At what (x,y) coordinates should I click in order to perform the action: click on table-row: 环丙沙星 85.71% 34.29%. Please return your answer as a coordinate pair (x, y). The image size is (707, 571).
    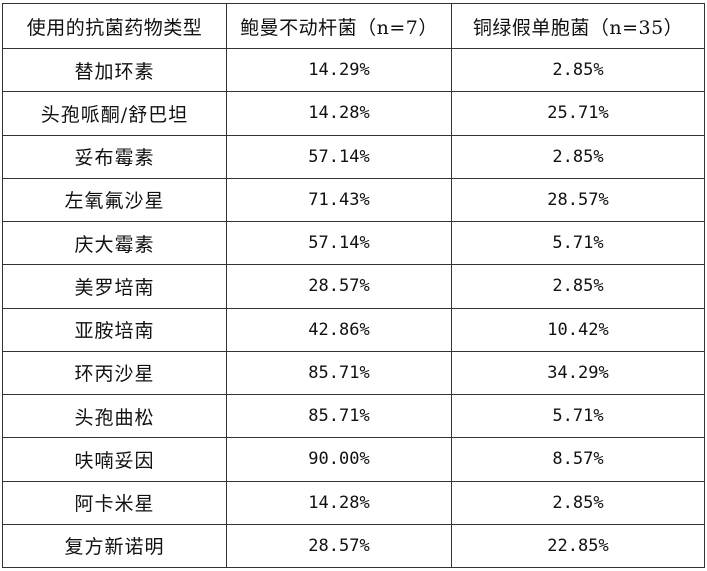
    Looking at the image, I should click on (353, 373).